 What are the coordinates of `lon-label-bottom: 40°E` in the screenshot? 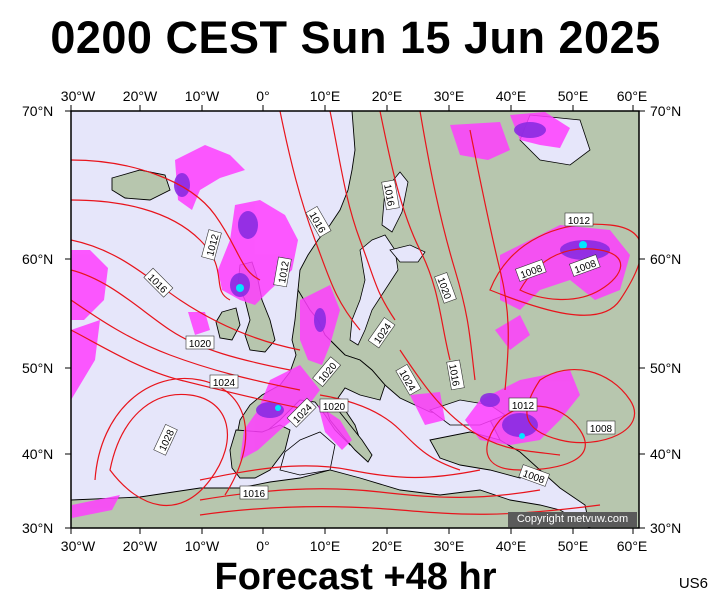 It's located at (511, 546).